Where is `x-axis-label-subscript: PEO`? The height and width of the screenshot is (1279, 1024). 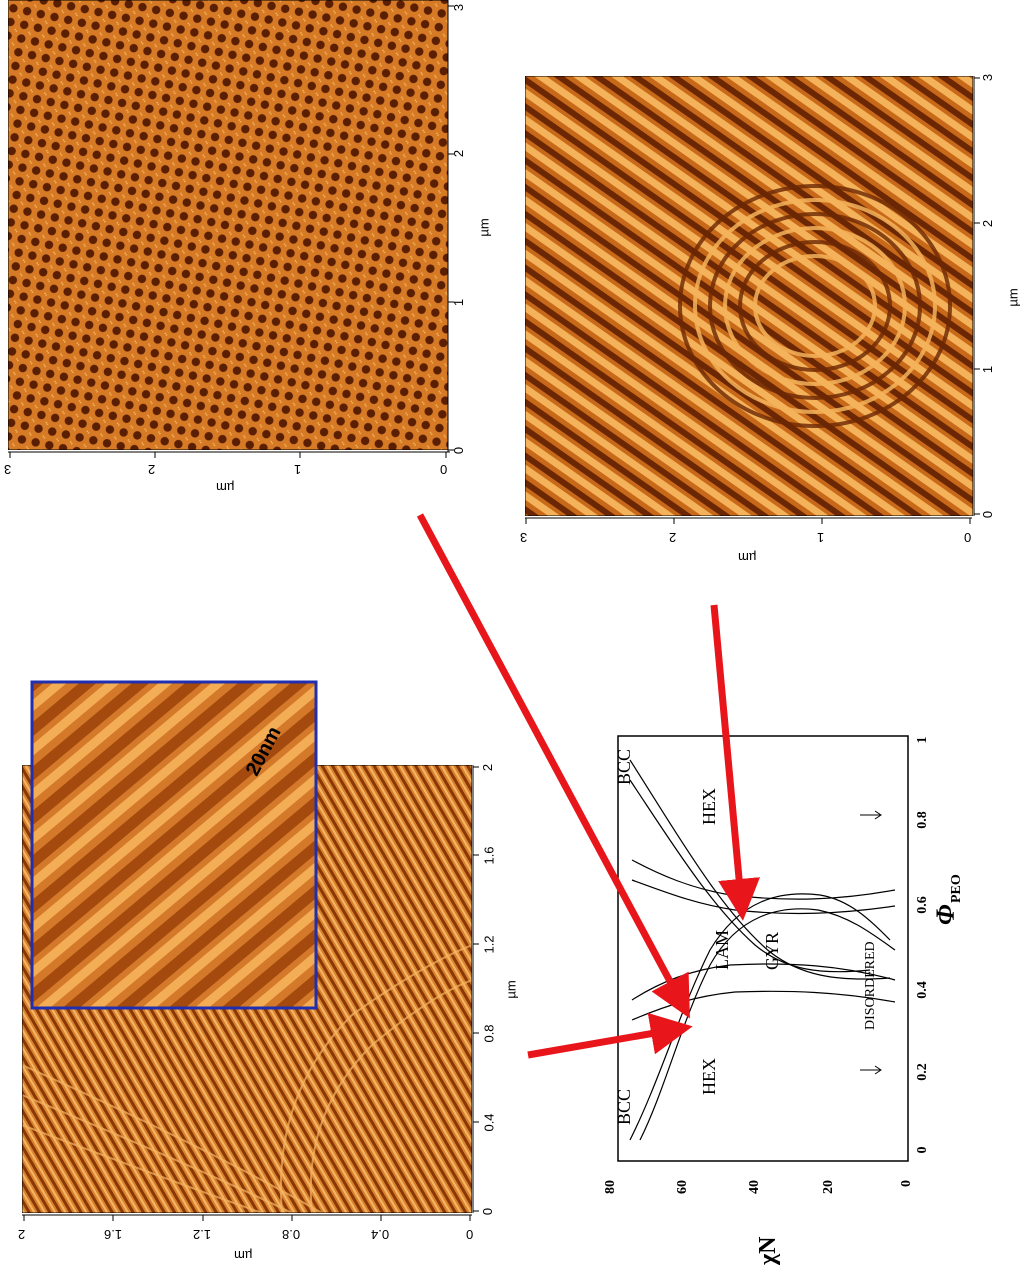 x-axis-label-subscript: PEO is located at coordinates (954, 888).